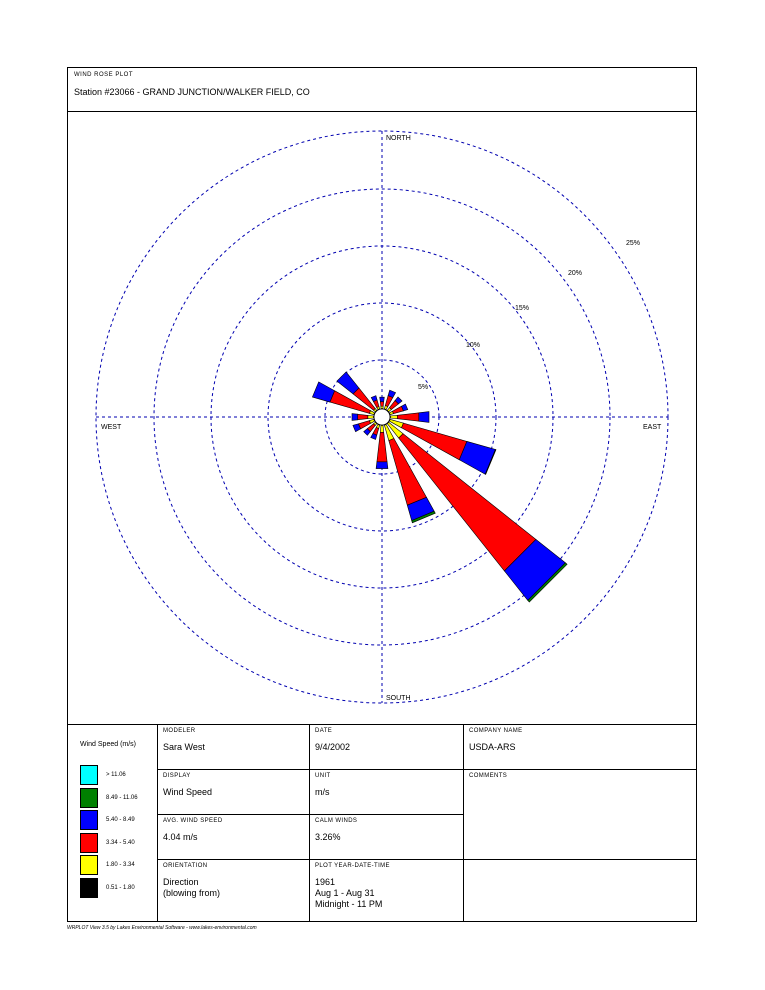 The width and height of the screenshot is (765, 990). What do you see at coordinates (423, 387) in the screenshot?
I see `ring-label: 5%` at bounding box center [423, 387].